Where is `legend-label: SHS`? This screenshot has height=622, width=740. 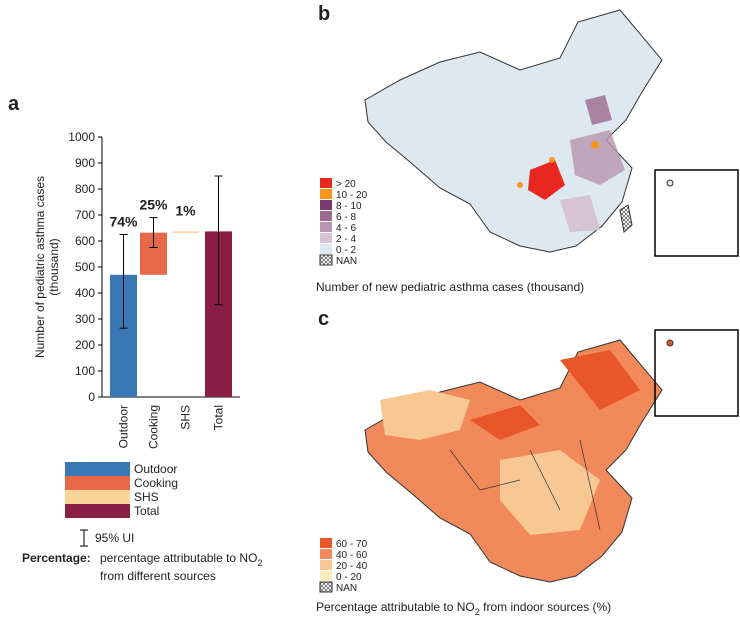
legend-label: SHS is located at coordinates (146, 497).